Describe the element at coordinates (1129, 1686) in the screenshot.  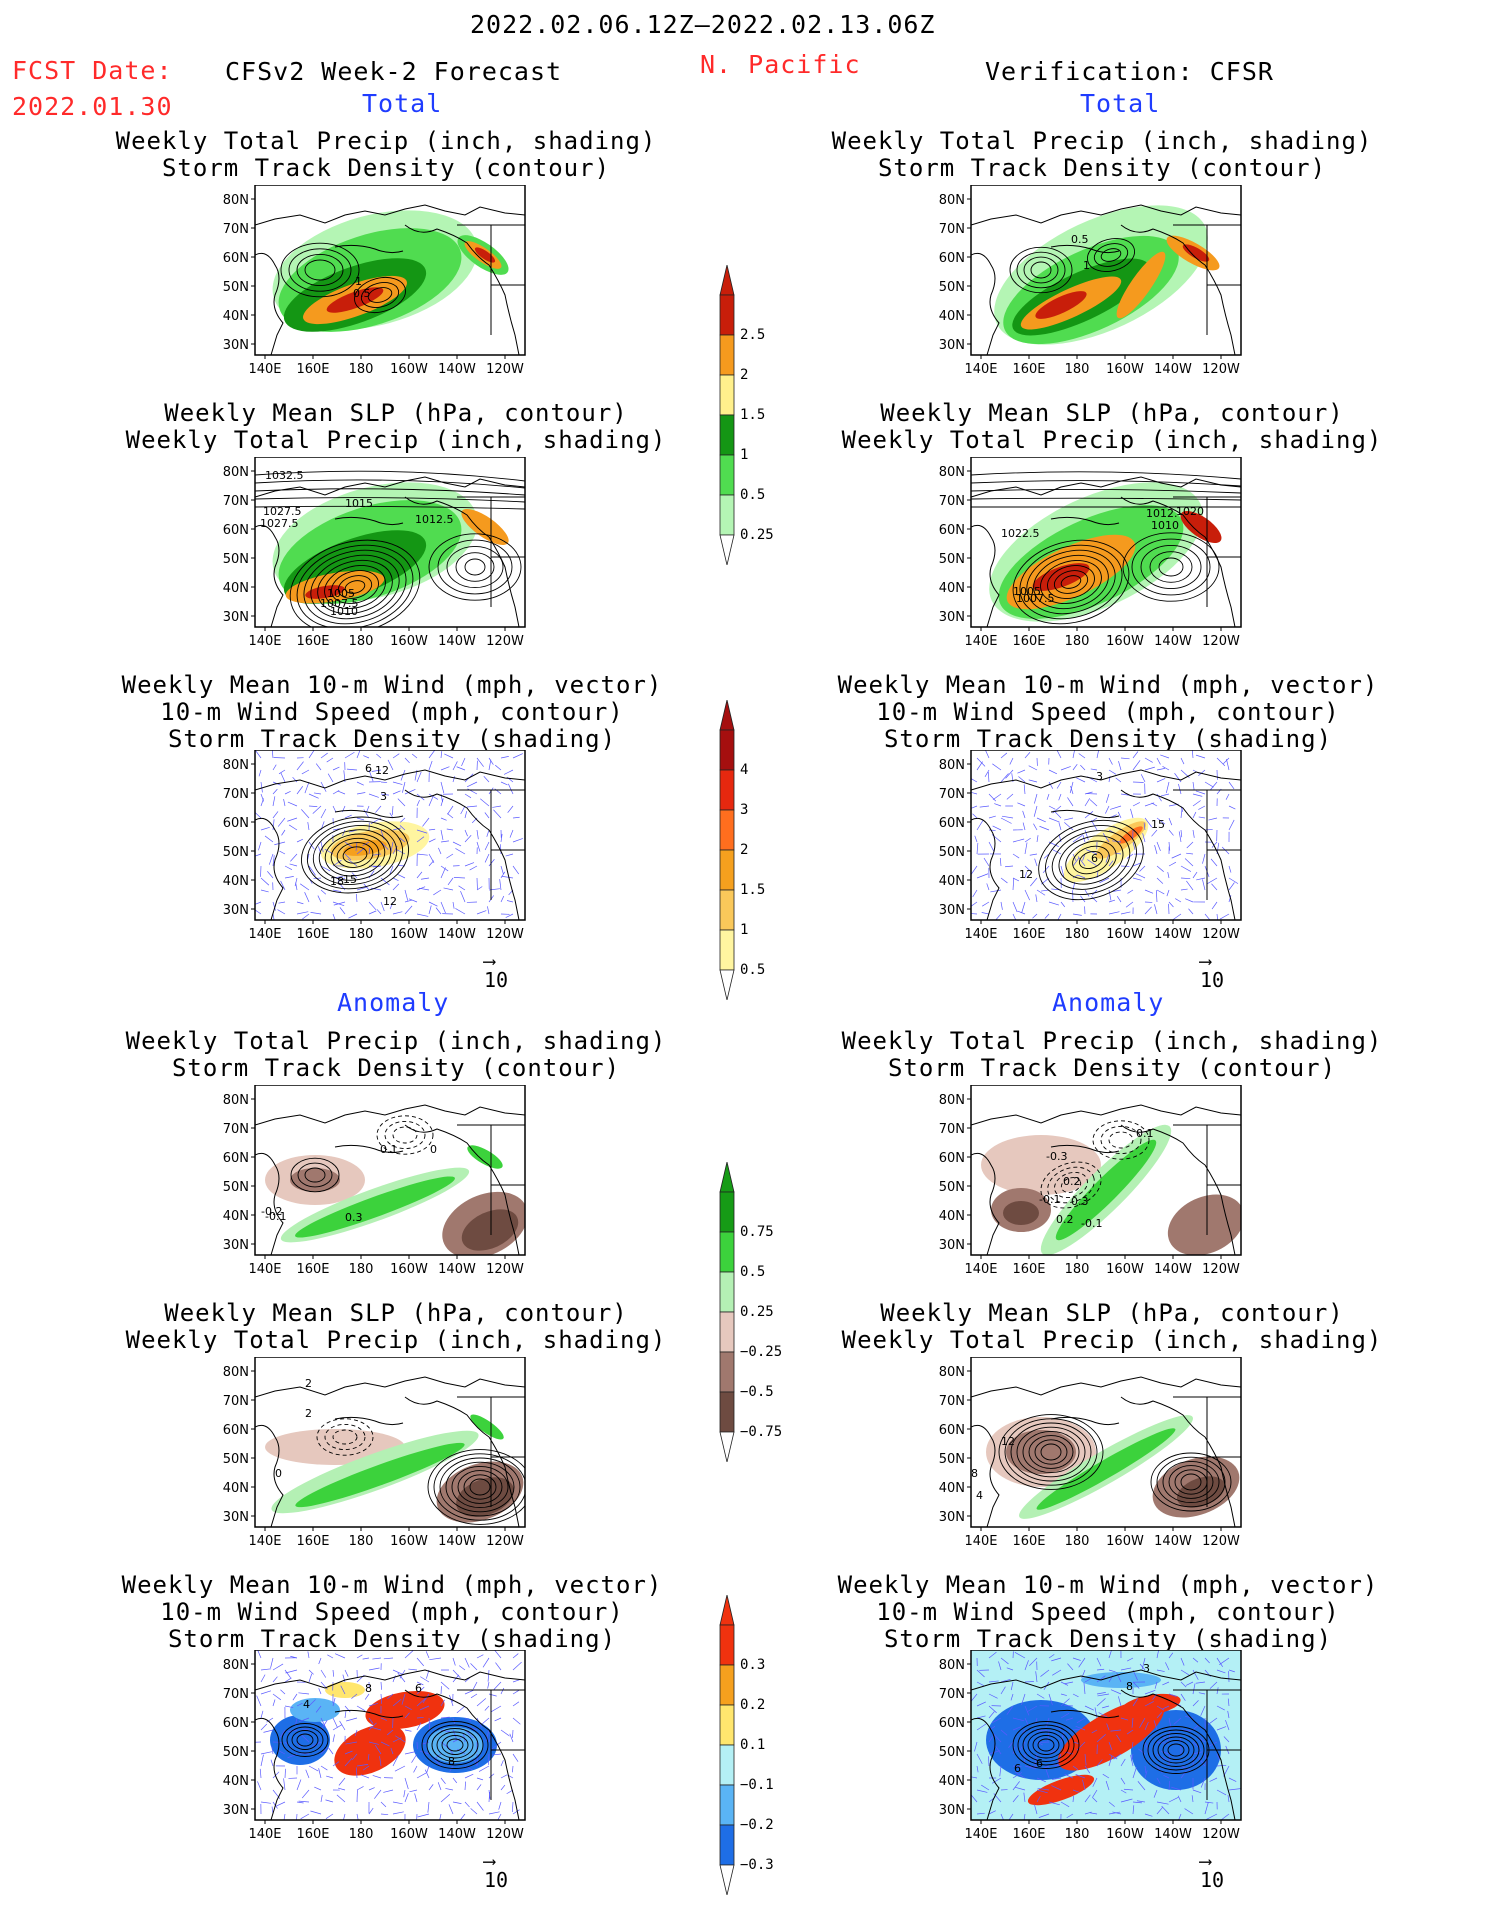
I see `contour-label: 8` at that location.